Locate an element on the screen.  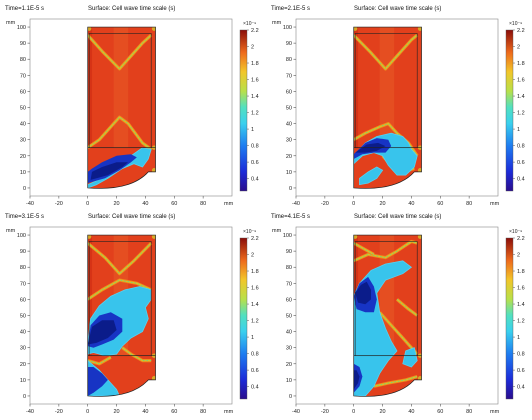
time-label: Time=4.1E-5 s is located at coordinates (290, 217).